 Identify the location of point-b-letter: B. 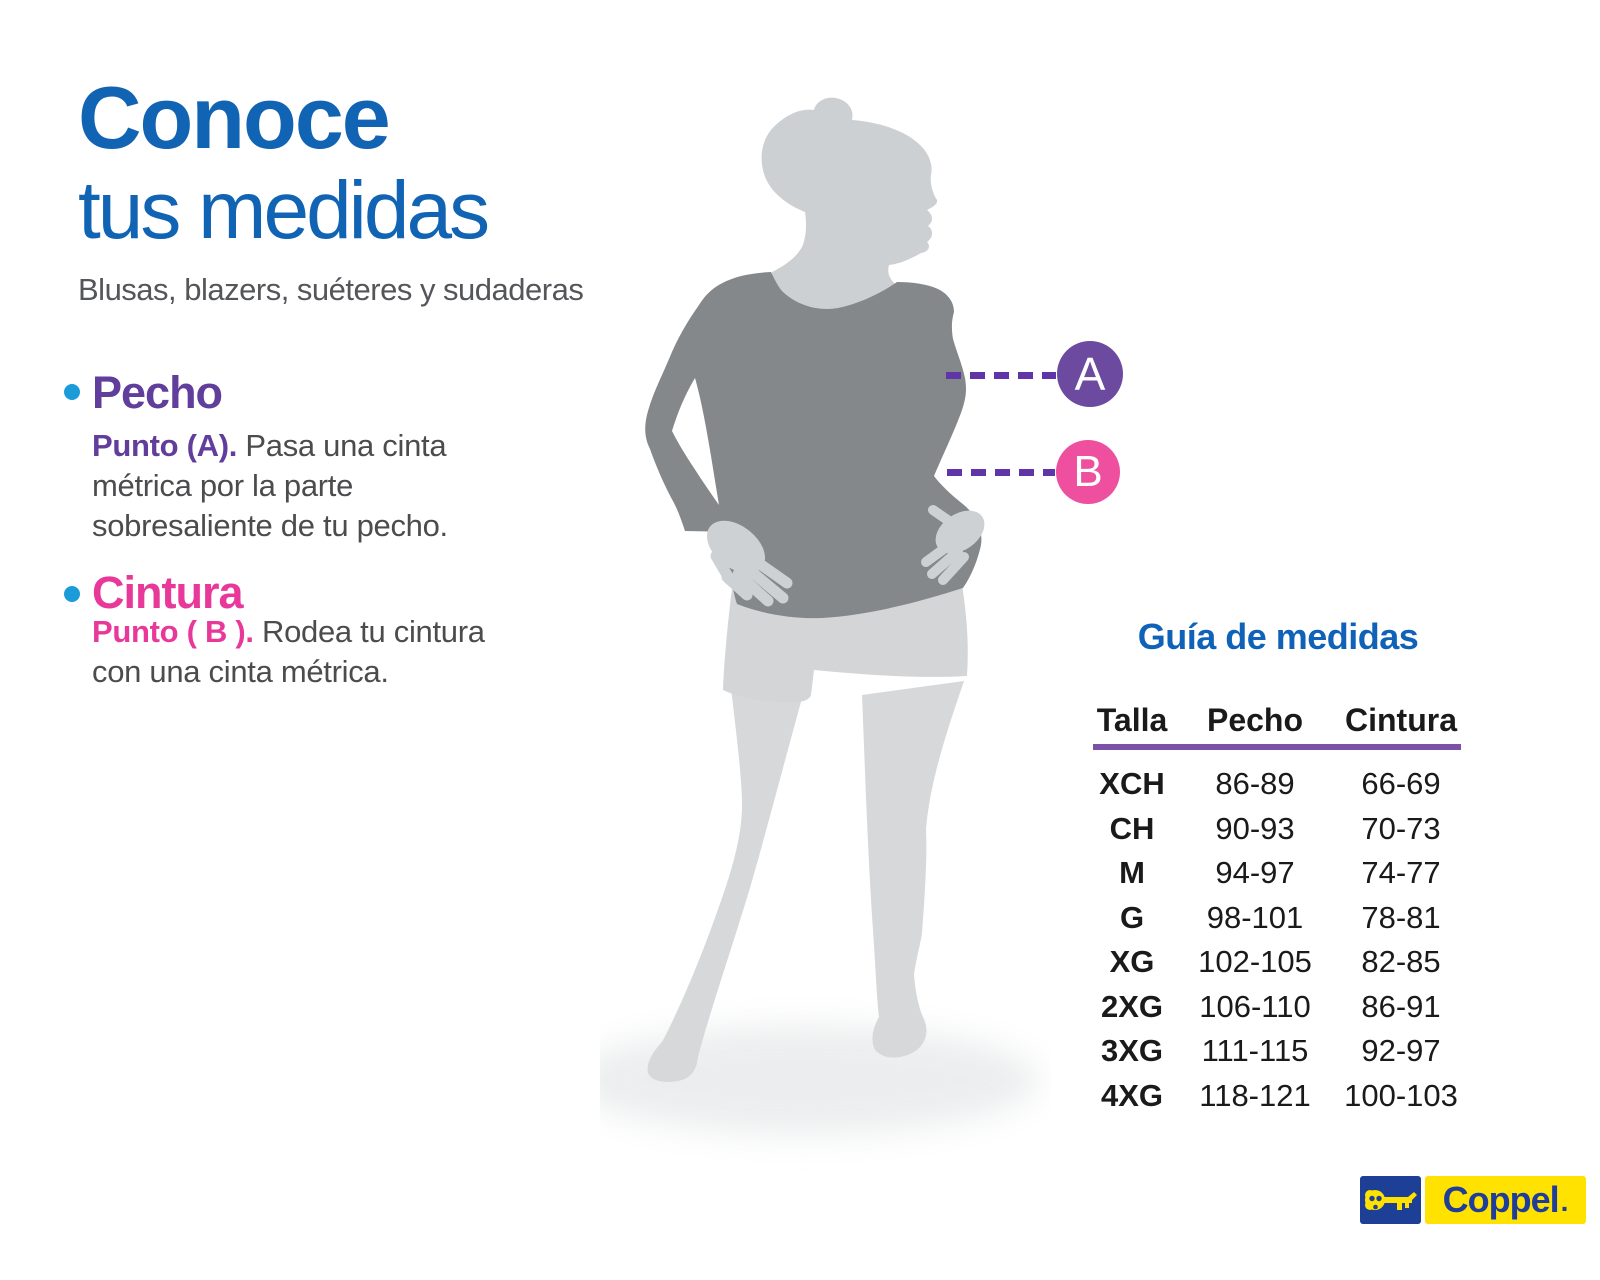
(1088, 471).